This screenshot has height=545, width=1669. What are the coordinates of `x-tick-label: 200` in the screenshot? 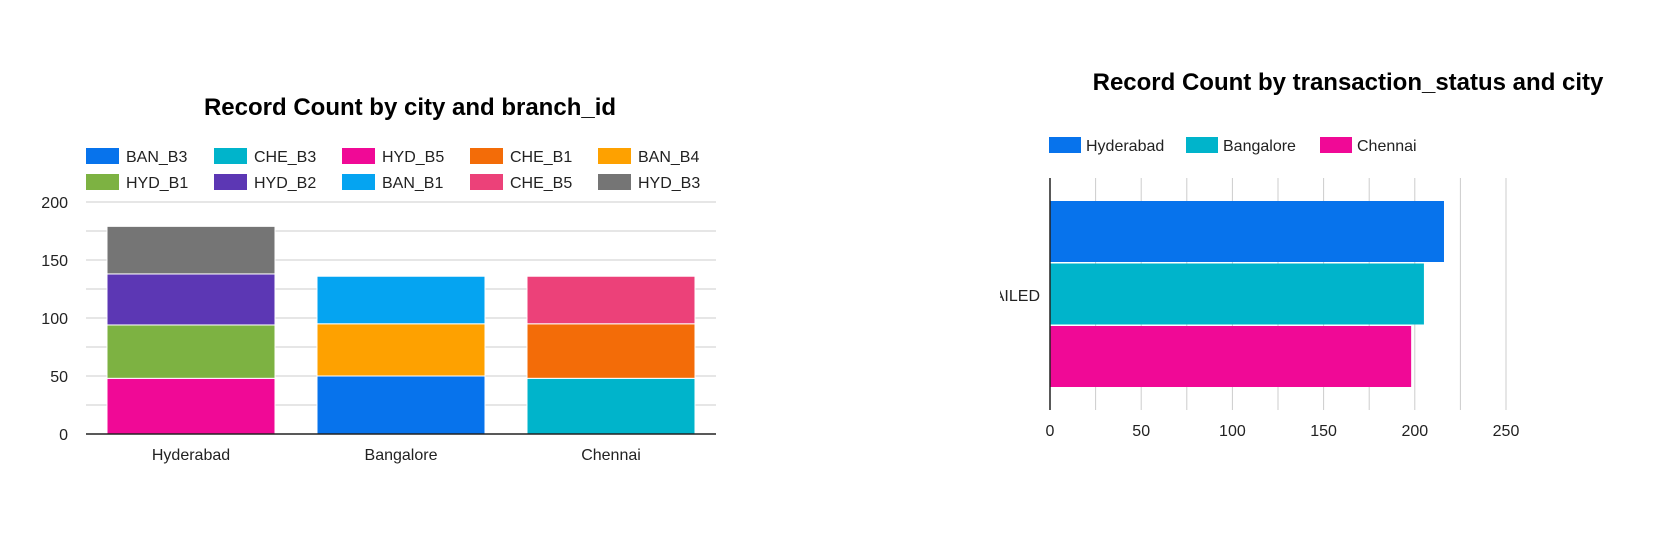 It's located at (1414, 431).